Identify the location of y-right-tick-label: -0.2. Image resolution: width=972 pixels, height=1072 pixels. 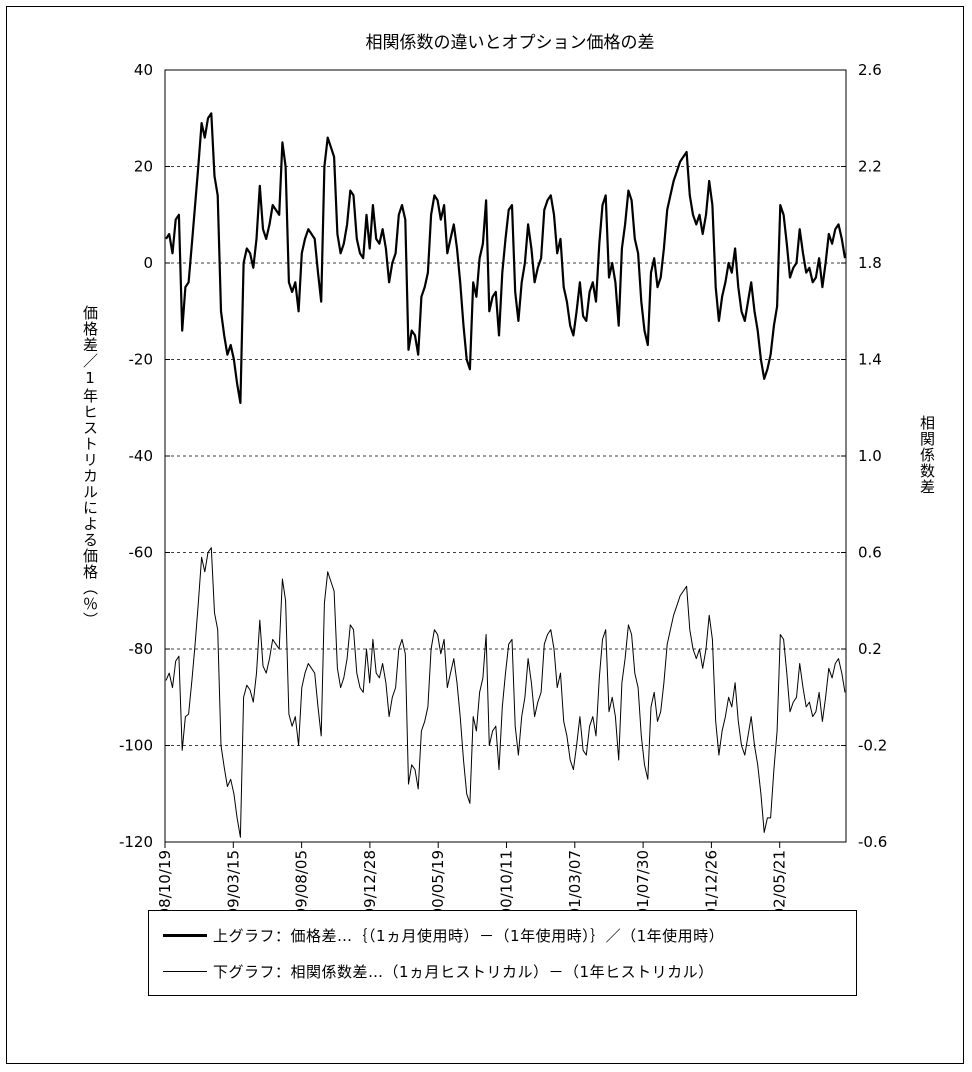
(872, 746).